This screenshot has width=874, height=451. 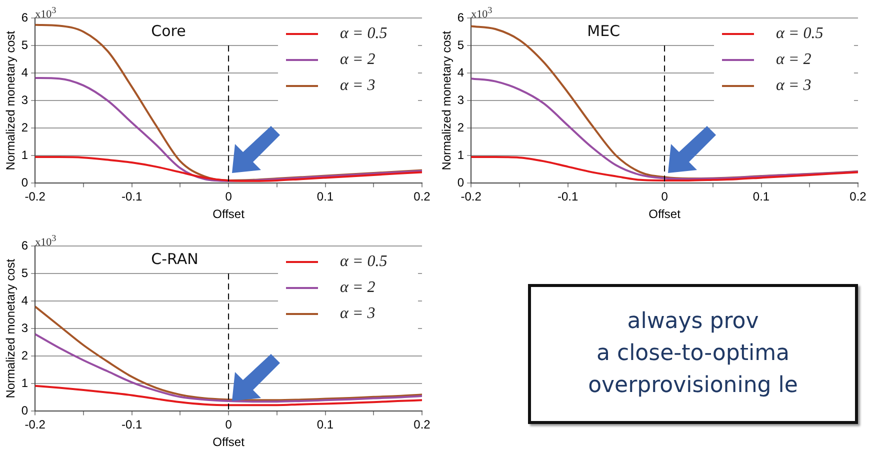 I want to click on chart-title: MEC, so click(x=603, y=31).